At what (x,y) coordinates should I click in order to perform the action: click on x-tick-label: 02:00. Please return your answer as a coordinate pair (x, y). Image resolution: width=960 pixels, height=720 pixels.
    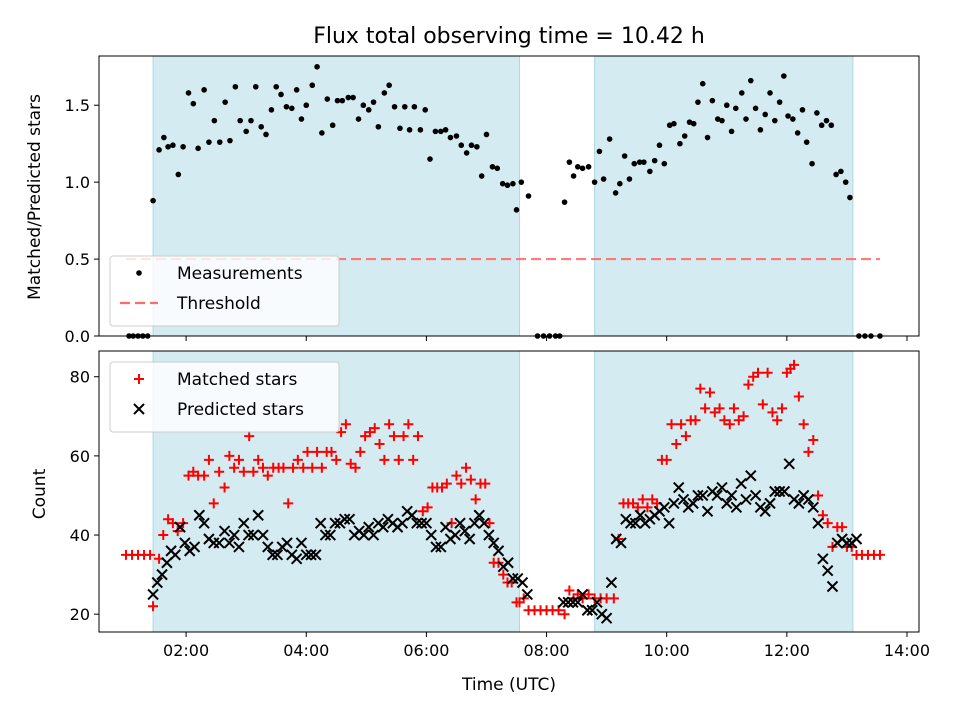
    Looking at the image, I should click on (186, 650).